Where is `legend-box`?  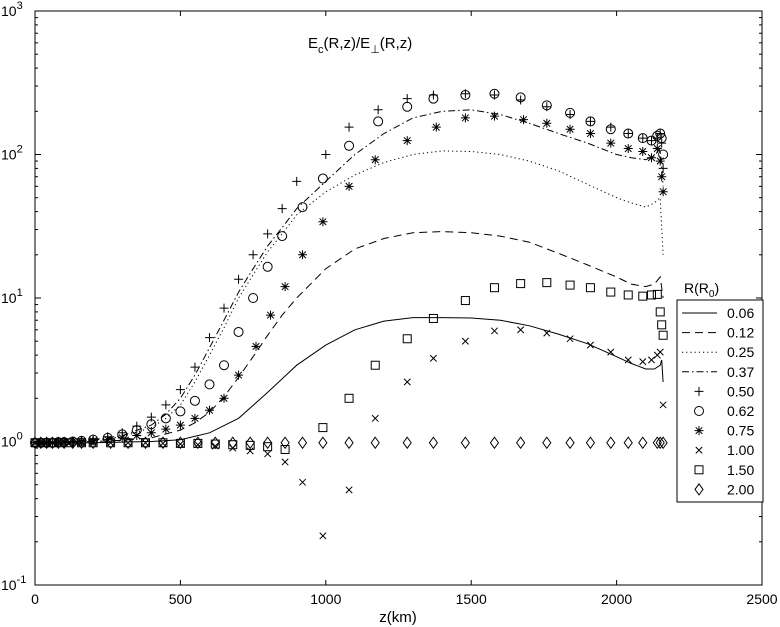 legend-box is located at coordinates (720, 401).